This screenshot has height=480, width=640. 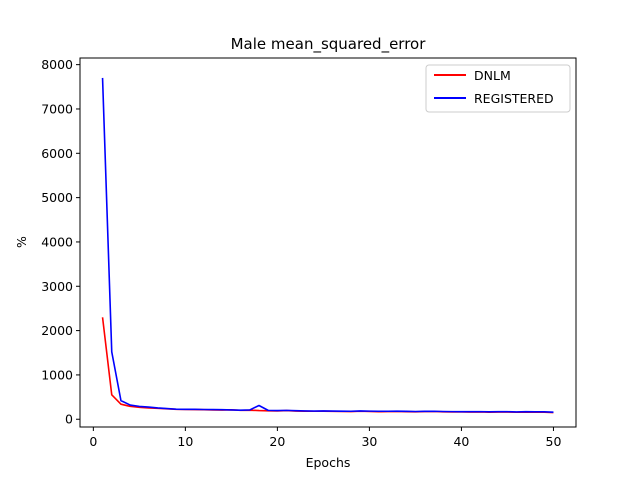 I want to click on y-axis-ticks: 0 1000 2000 3000 4000 5000 6000 7000 8000, so click(x=60, y=242).